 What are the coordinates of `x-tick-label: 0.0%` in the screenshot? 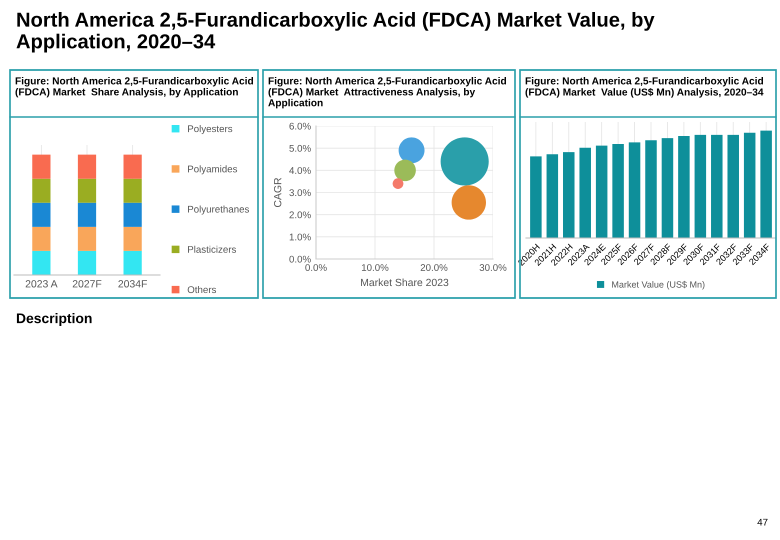 It's located at (316, 267).